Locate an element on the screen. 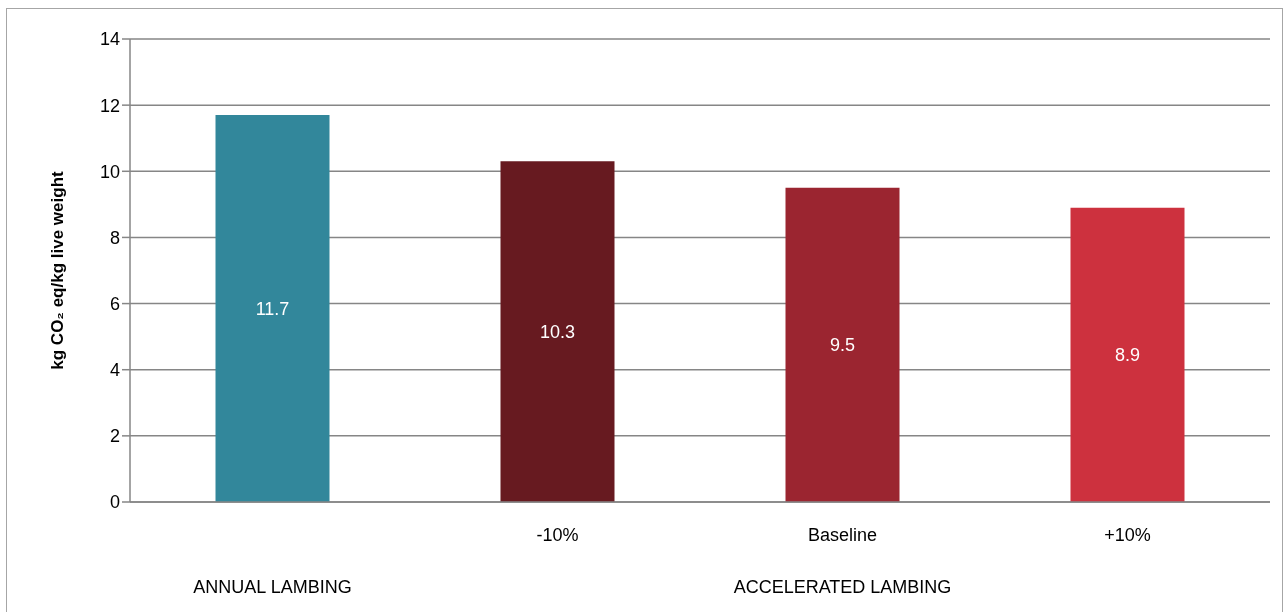 This screenshot has height=612, width=1287. y-tick-label: 8 is located at coordinates (114, 237).